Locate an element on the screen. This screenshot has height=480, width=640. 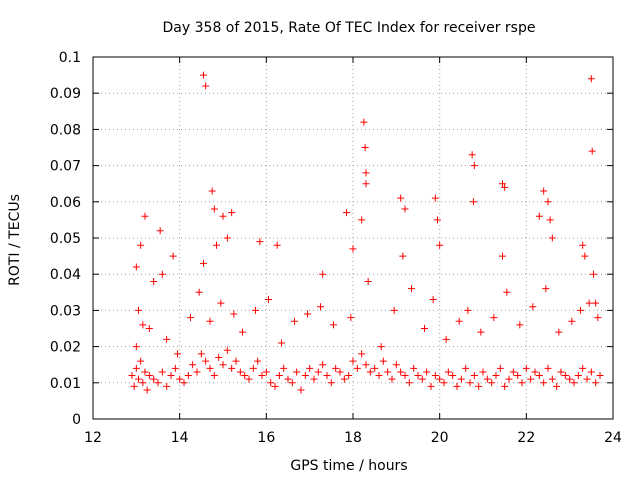
x-tick-label: 18 is located at coordinates (353, 438).